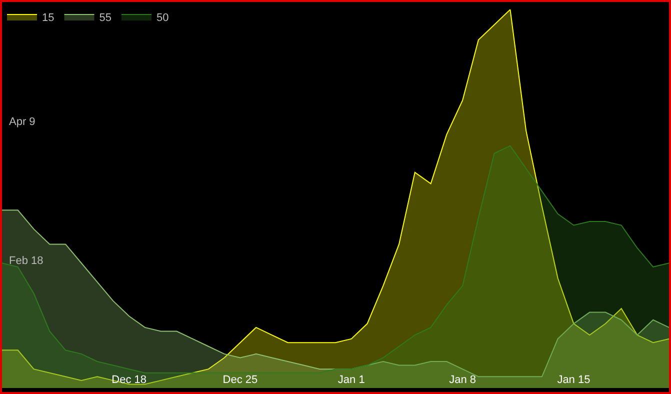 This screenshot has height=394, width=671. What do you see at coordinates (462, 380) in the screenshot?
I see `x-tick-label: Jan 8` at bounding box center [462, 380].